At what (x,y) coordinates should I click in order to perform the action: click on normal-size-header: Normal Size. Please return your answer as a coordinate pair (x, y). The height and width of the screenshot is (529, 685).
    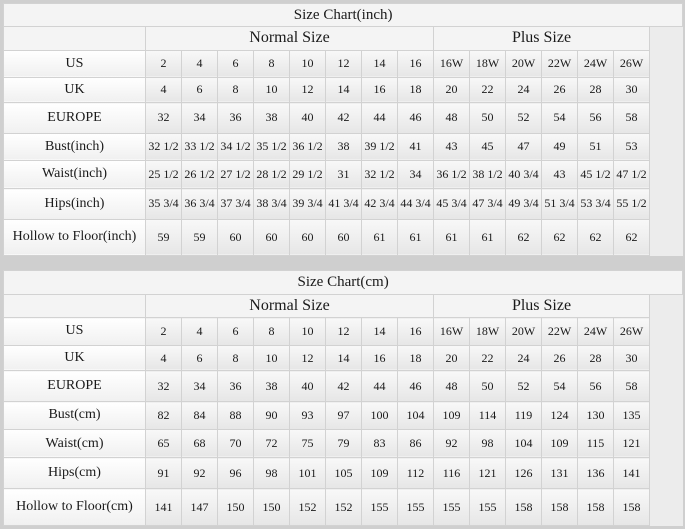
    Looking at the image, I should click on (289, 38).